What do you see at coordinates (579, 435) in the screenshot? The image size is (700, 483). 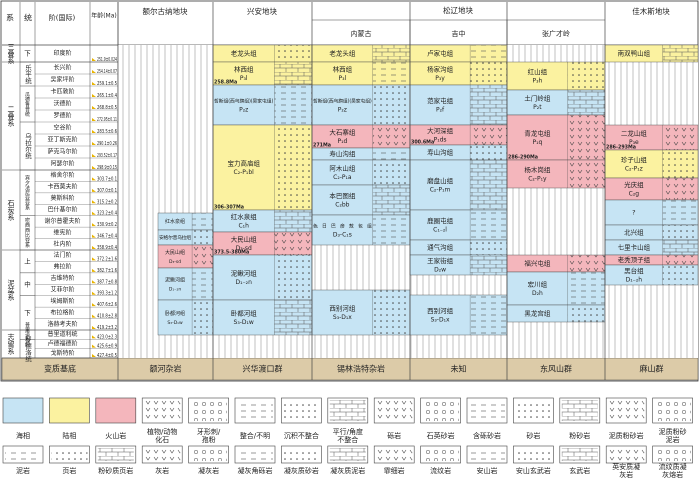 I see `legend-label: 粉砂岩` at bounding box center [579, 435].